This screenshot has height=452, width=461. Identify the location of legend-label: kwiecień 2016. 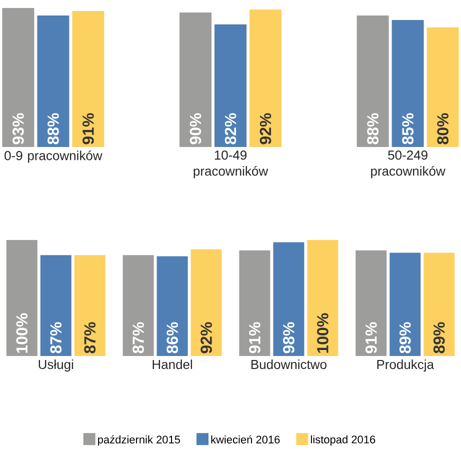
(245, 439).